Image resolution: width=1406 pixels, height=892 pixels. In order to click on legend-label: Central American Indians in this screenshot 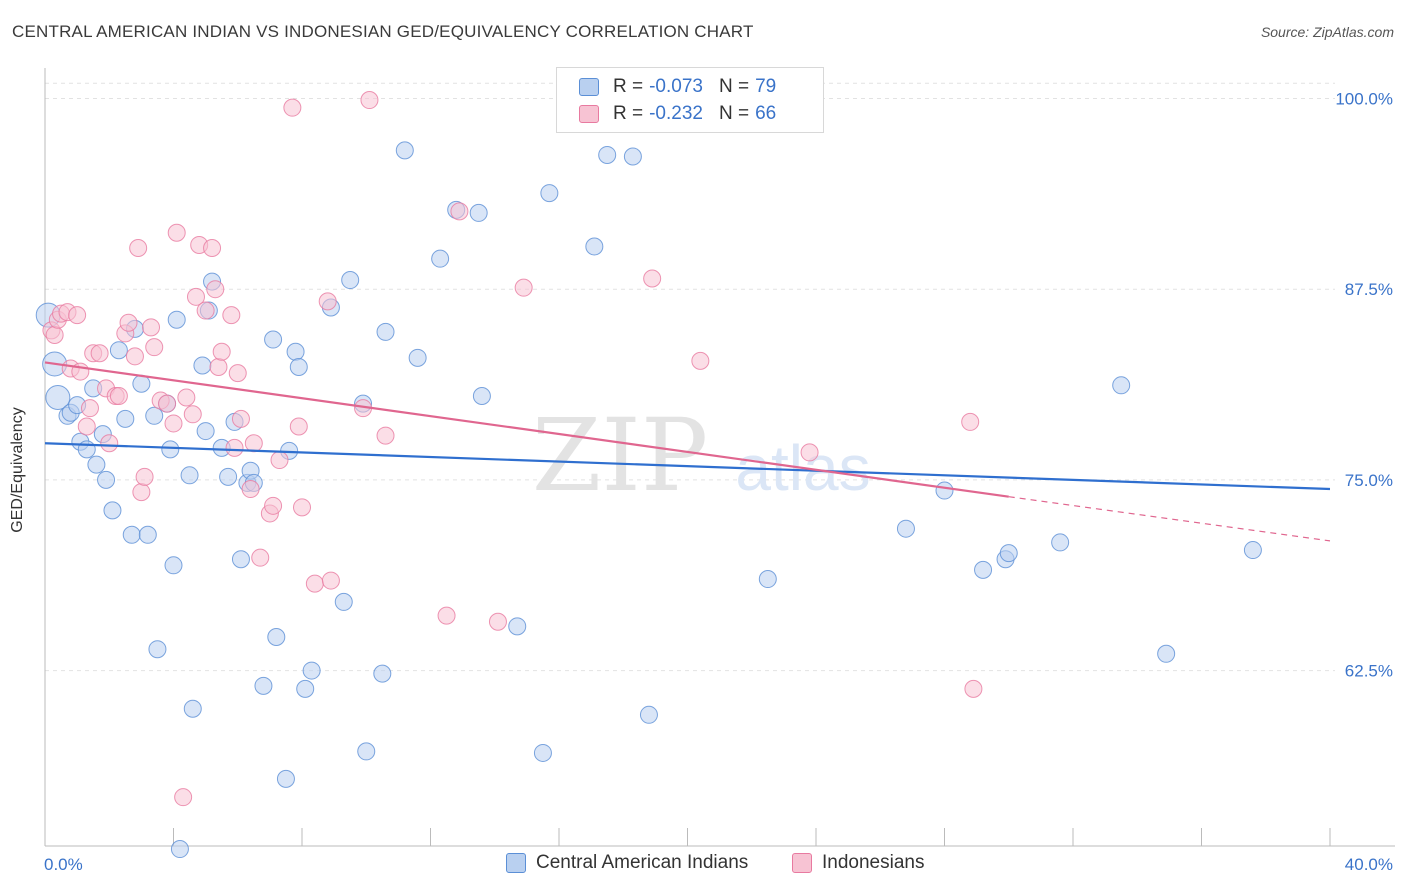, I will do `click(642, 862)`.